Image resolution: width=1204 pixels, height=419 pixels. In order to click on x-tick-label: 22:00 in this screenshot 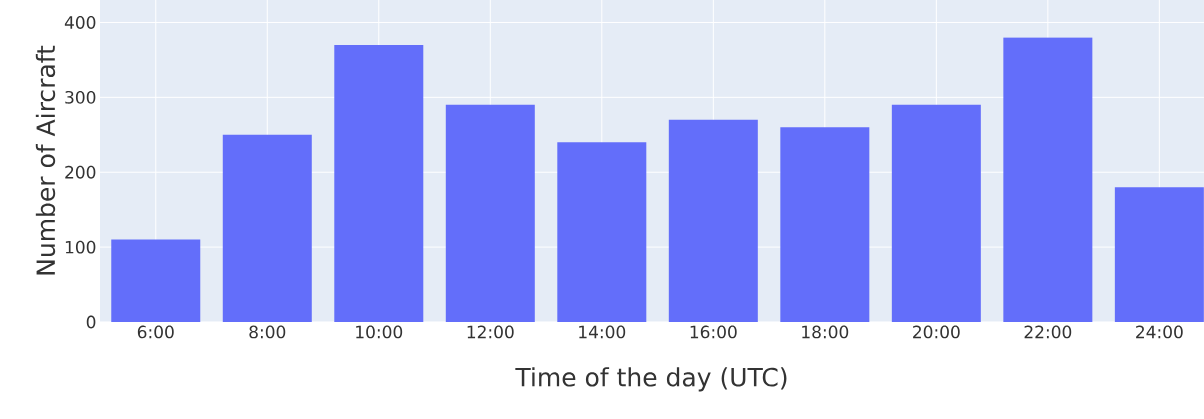, I will do `click(1048, 332)`.